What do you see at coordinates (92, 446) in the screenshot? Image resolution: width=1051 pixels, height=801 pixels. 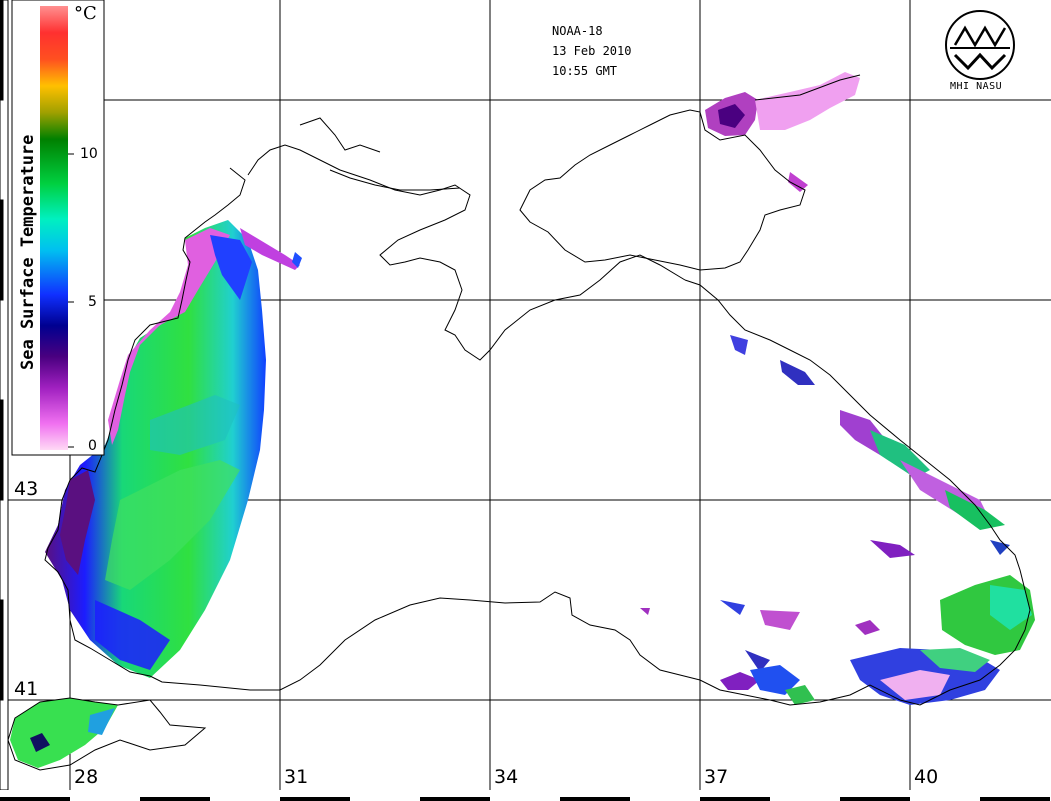 I see `legend-tick-0: 0` at bounding box center [92, 446].